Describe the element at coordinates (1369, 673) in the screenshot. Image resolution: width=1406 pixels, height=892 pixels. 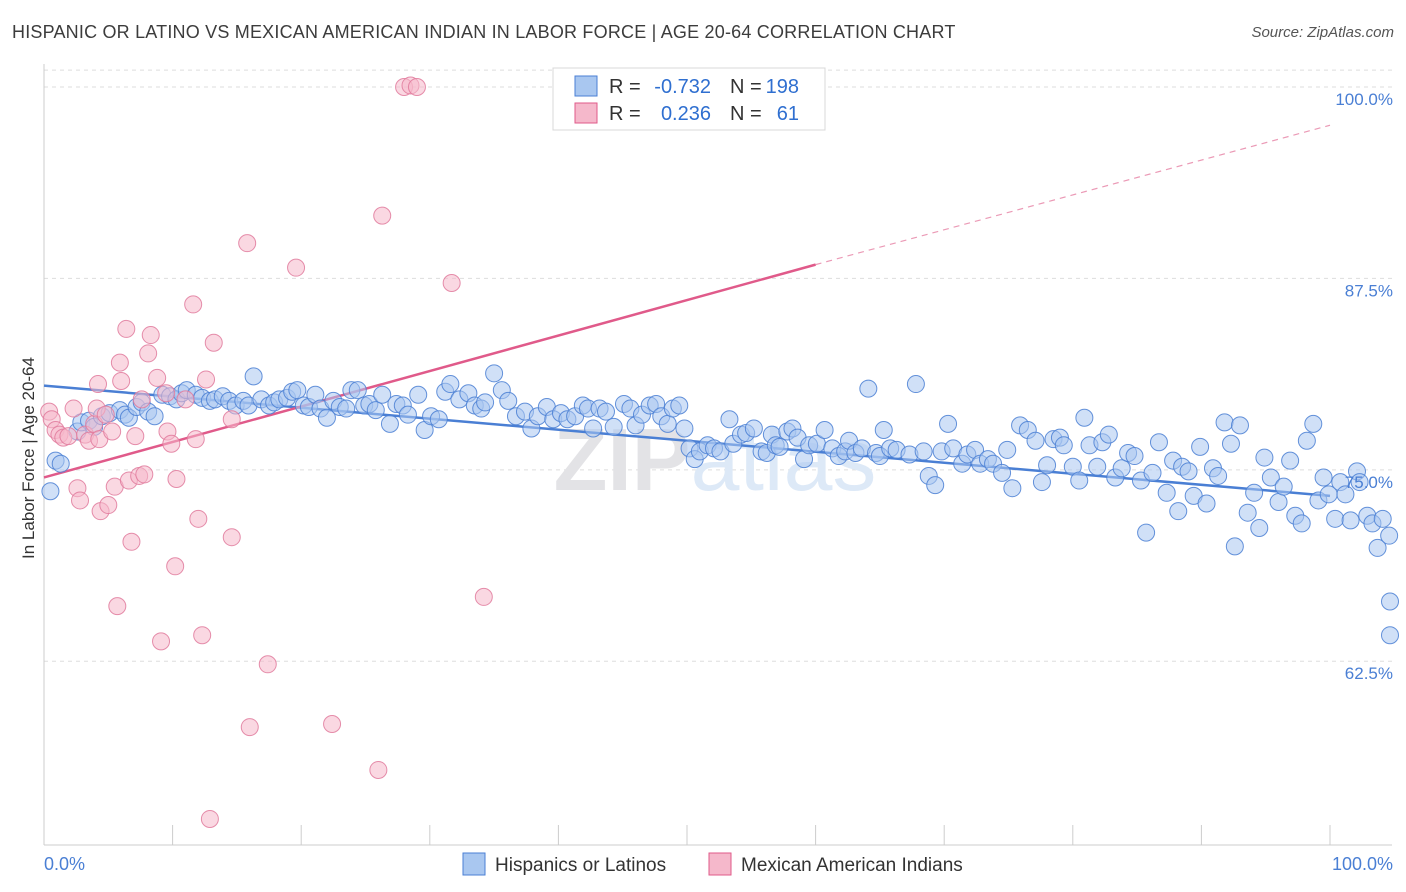
I see `y-tick-label: 62.5%` at that location.